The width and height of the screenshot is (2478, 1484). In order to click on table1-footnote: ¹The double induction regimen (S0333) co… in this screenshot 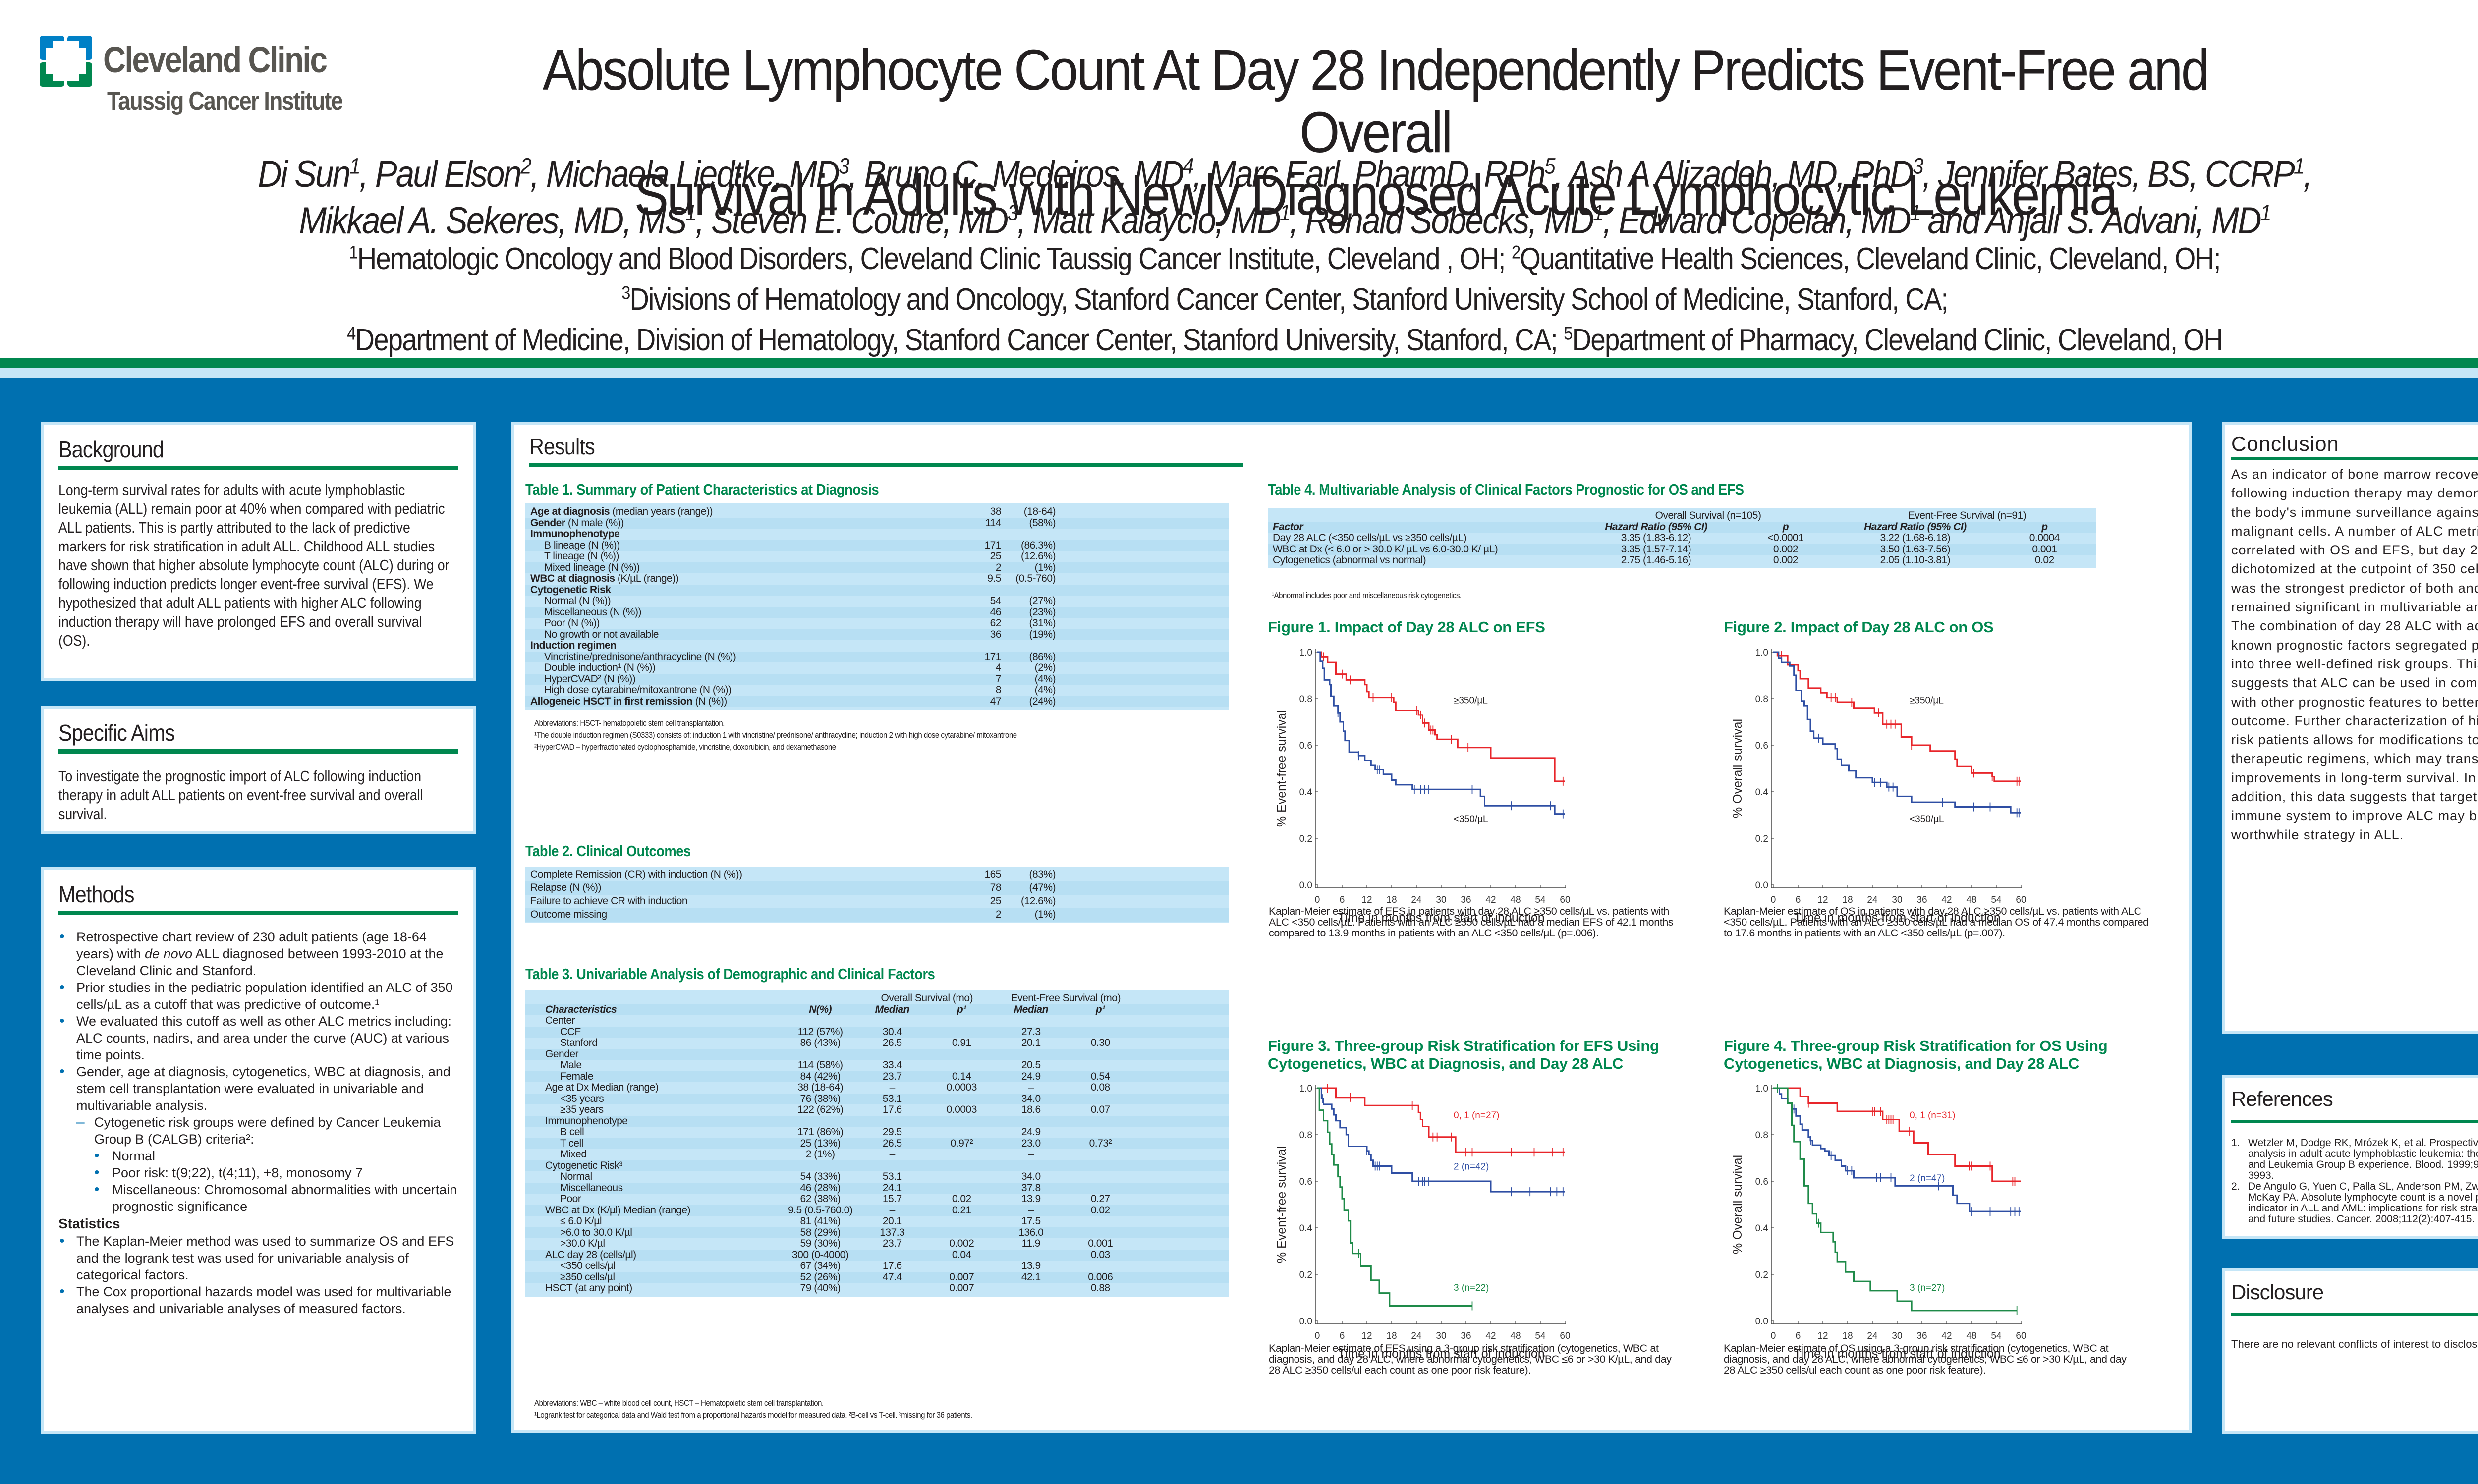, I will do `click(775, 735)`.